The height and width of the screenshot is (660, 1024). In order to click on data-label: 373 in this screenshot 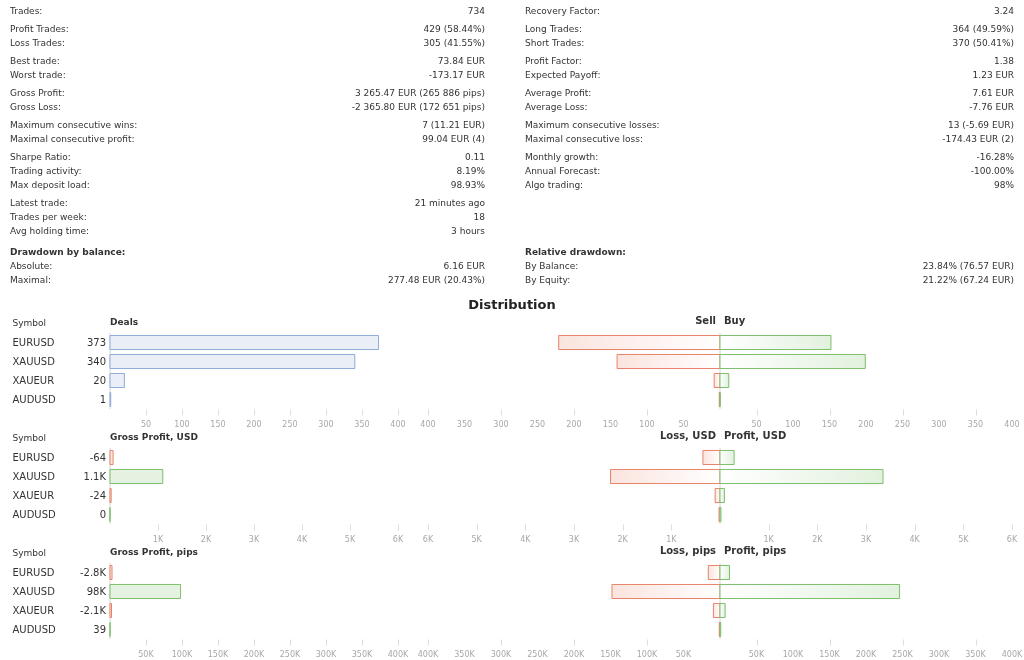, I will do `click(96, 342)`.